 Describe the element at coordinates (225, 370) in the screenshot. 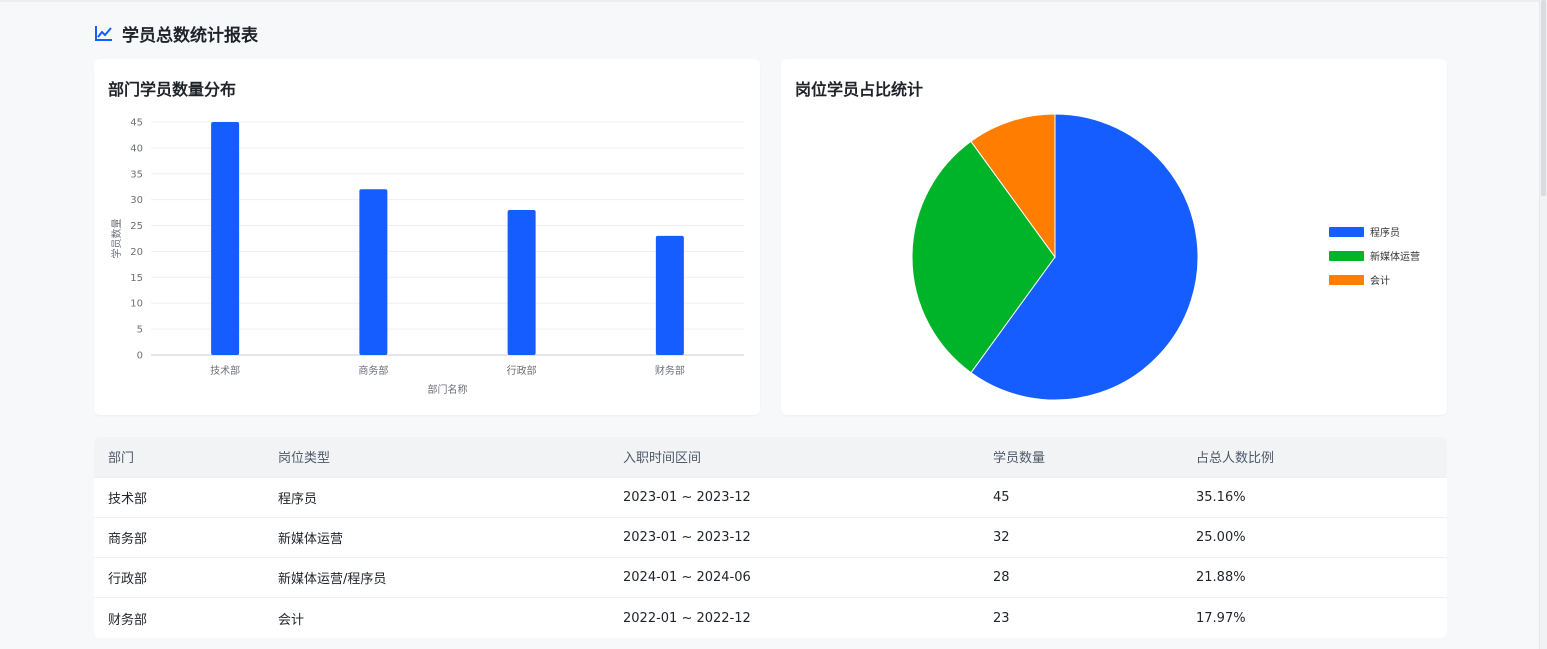

I see `x-tick-label: 技术部` at that location.